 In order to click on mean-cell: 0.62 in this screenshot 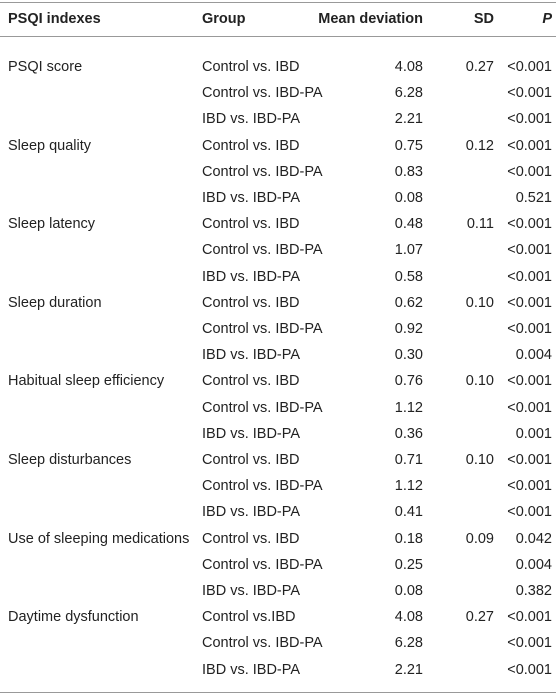, I will do `click(408, 302)`.